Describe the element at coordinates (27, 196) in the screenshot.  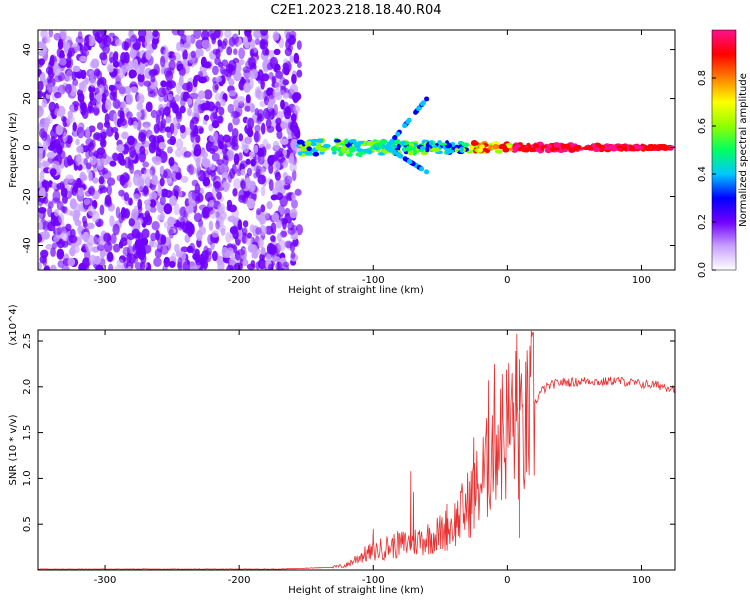
I see `y-tick-label: -20` at that location.